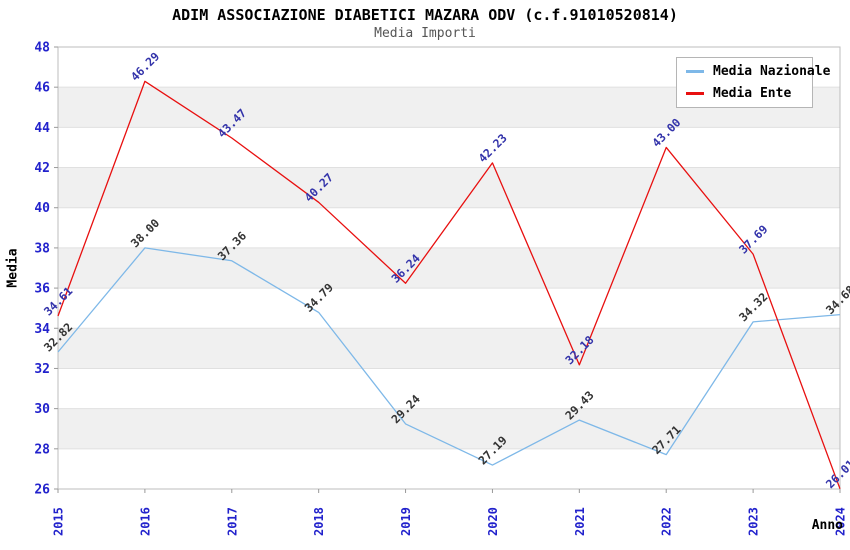 The height and width of the screenshot is (550, 850). I want to click on x-tick-label: 2018, so click(319, 521).